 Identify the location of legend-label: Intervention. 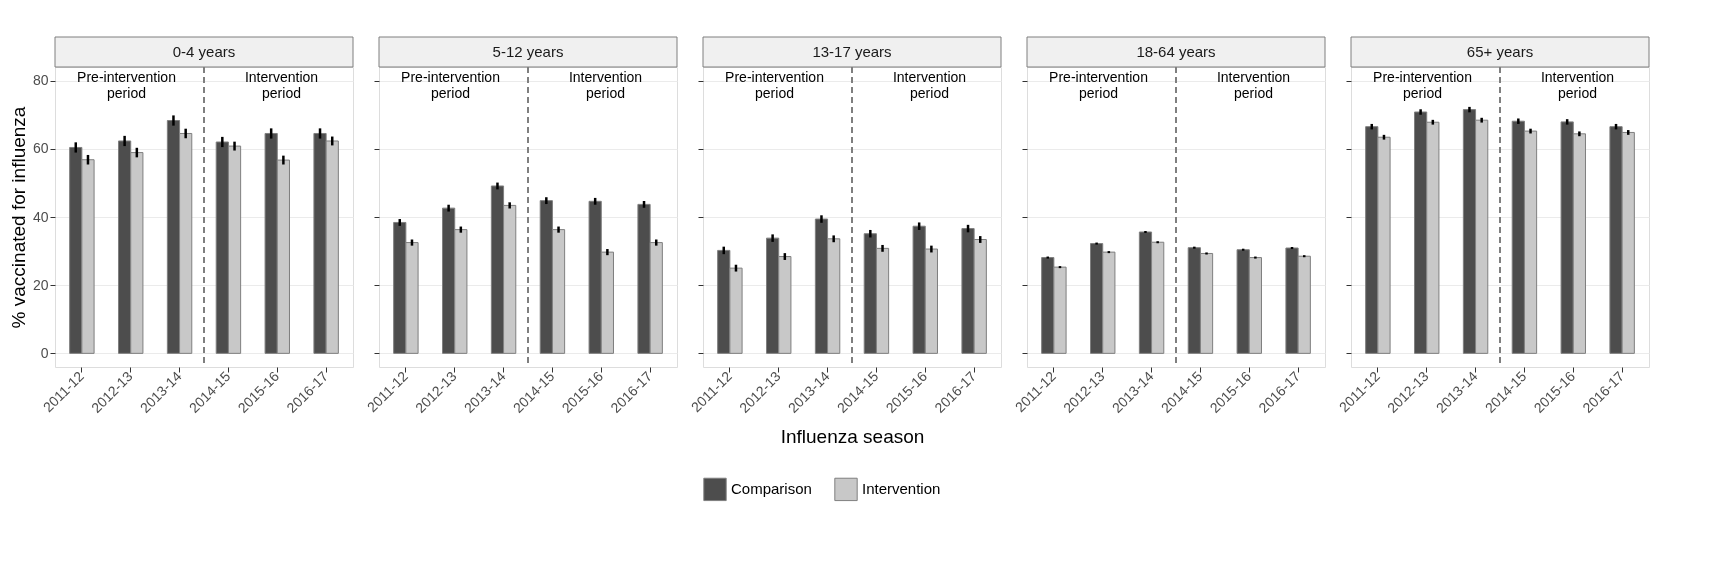
(901, 489).